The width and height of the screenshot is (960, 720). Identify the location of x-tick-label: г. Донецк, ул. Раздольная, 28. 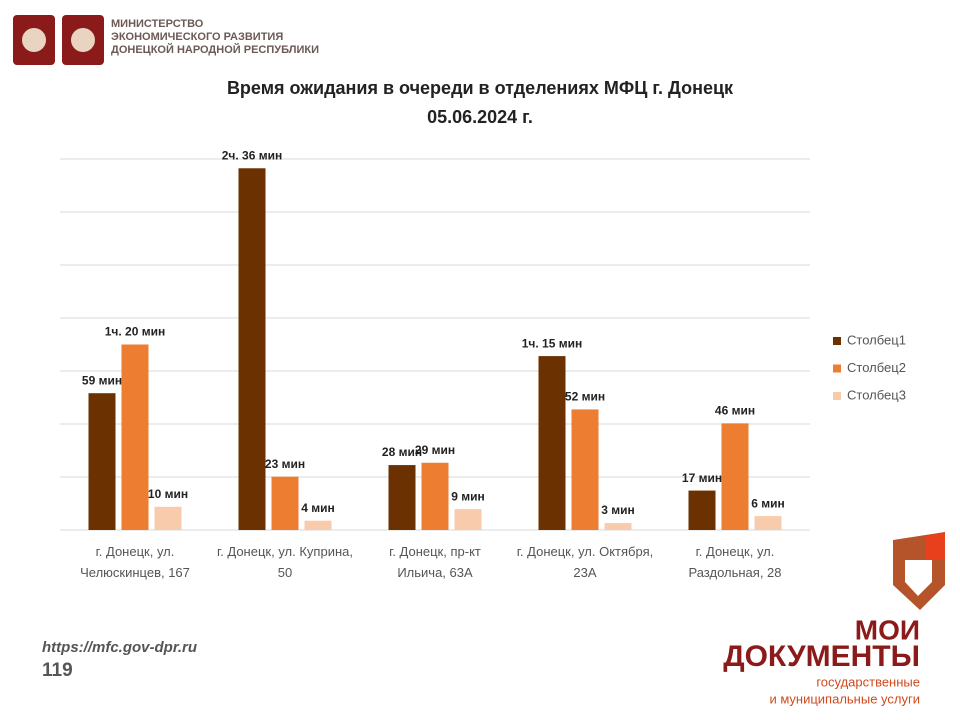
(735, 562).